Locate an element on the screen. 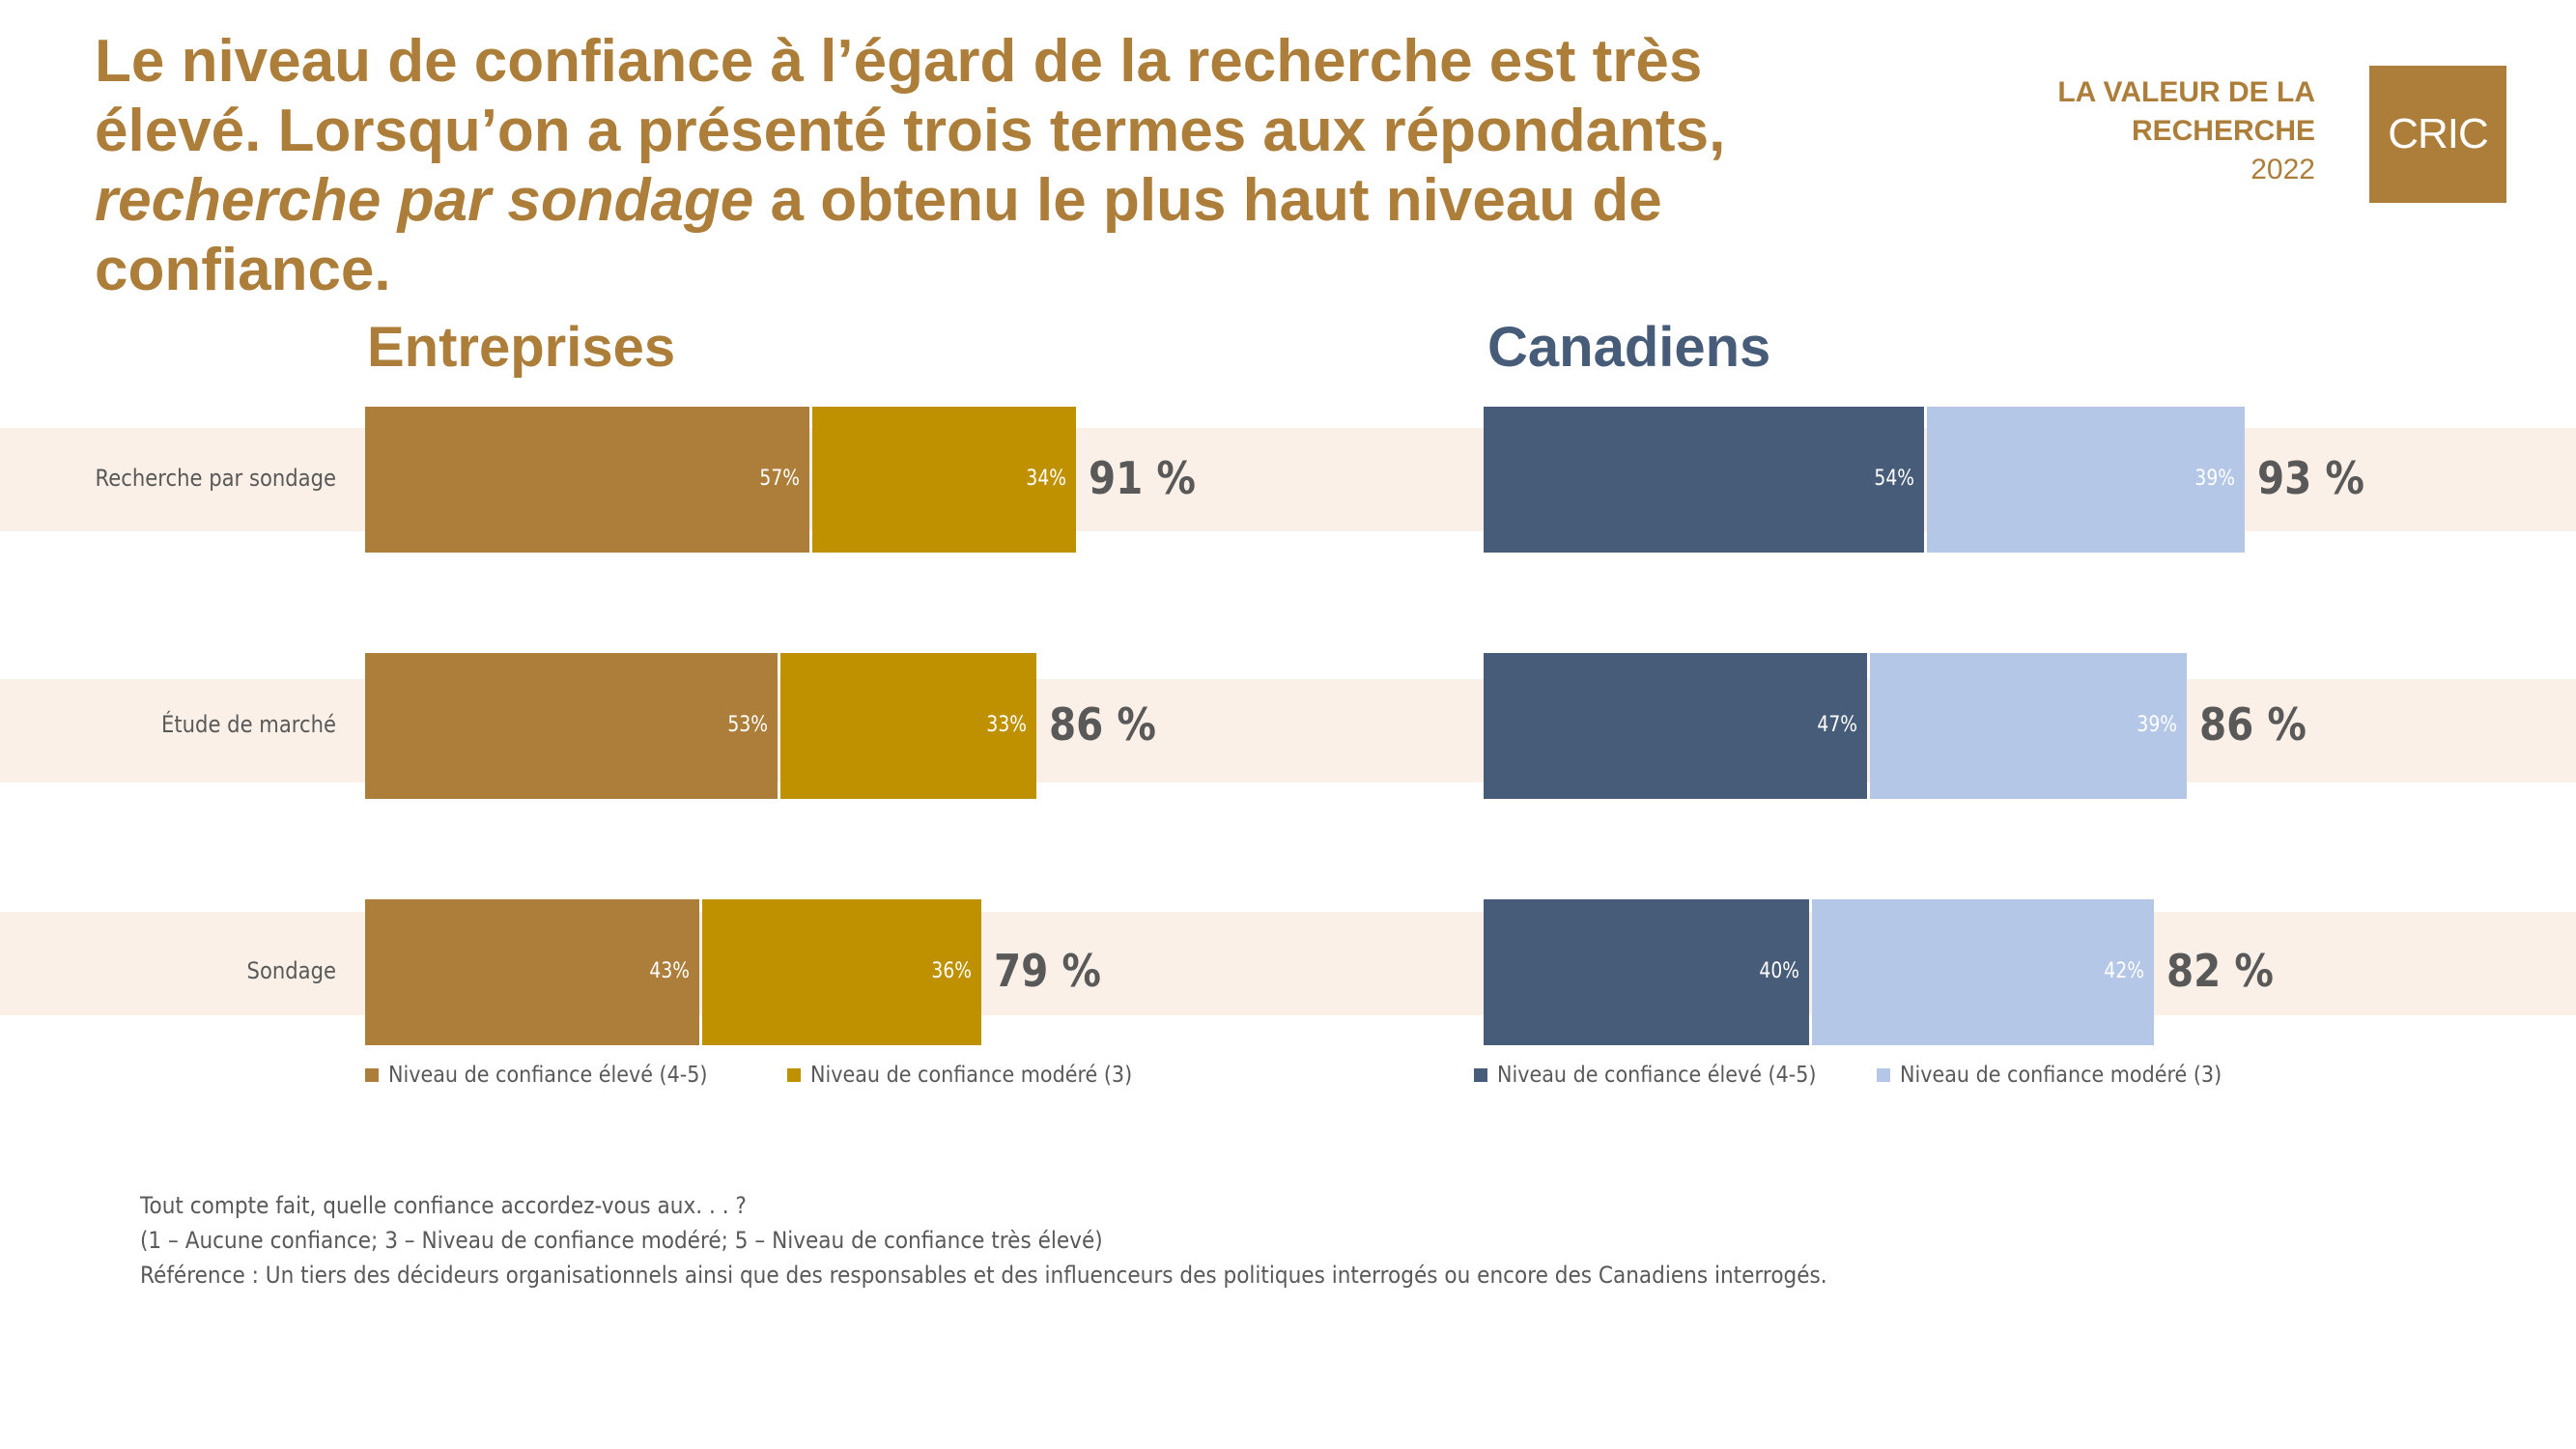 This screenshot has height=1449, width=2576. bar-data-label: 47% is located at coordinates (1836, 724).